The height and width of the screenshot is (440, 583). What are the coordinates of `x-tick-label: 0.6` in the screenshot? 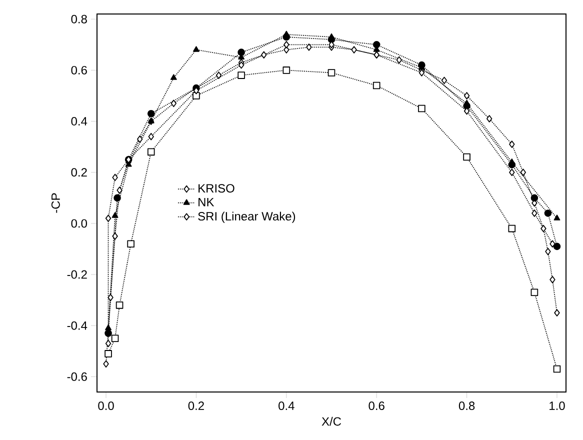 It's located at (376, 406).